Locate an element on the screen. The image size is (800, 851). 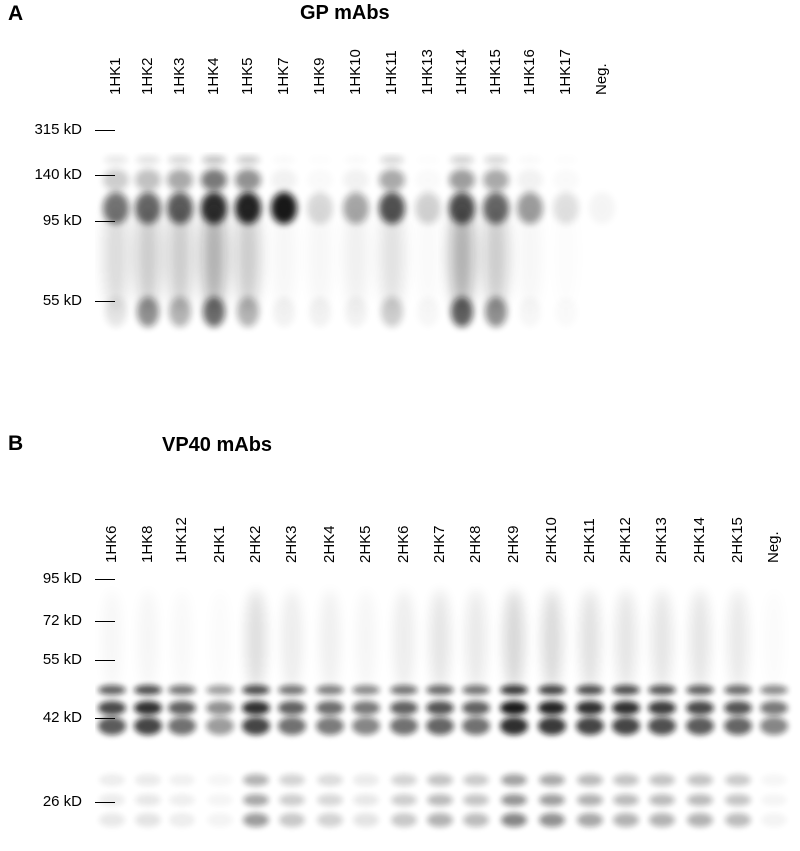
panel_b-marker-tick is located at coordinates (105, 580).